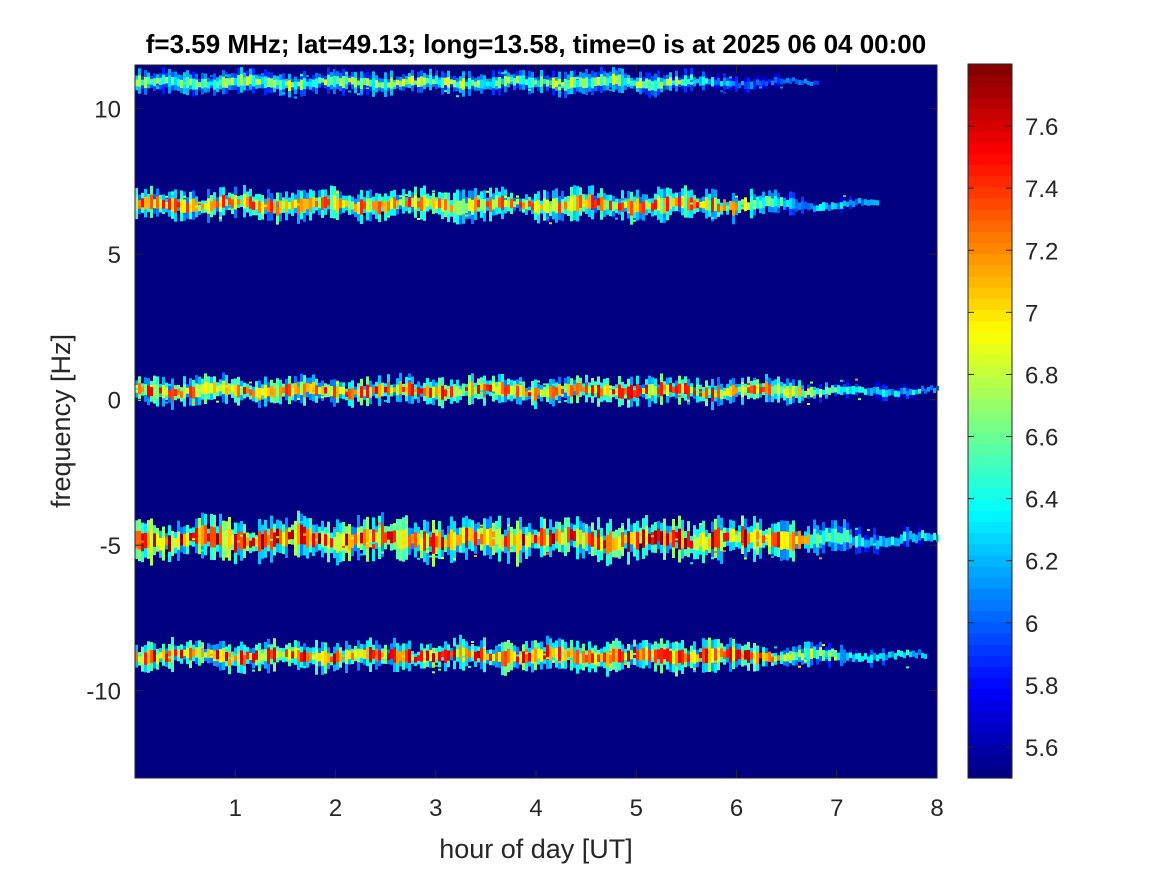 This screenshot has width=1167, height=875. Describe the element at coordinates (110, 546) in the screenshot. I see `y-tick-label: -5` at that location.